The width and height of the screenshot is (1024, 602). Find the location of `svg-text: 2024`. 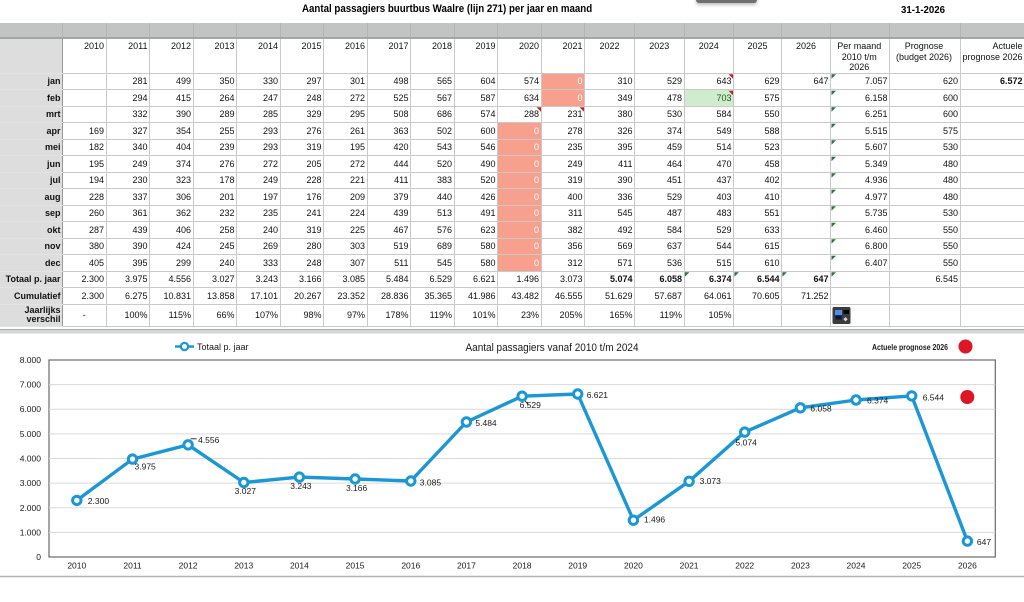

svg-text: 2024 is located at coordinates (856, 566).